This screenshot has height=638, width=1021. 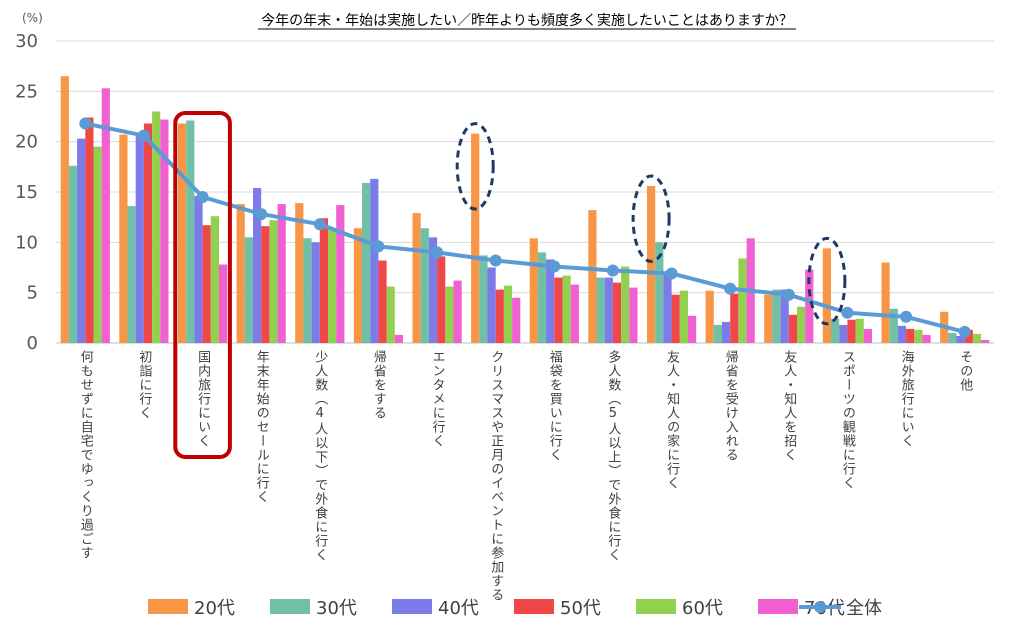 I want to click on x-tick-label: 多人数（5人以上）で外食に行く, so click(x=613, y=455).